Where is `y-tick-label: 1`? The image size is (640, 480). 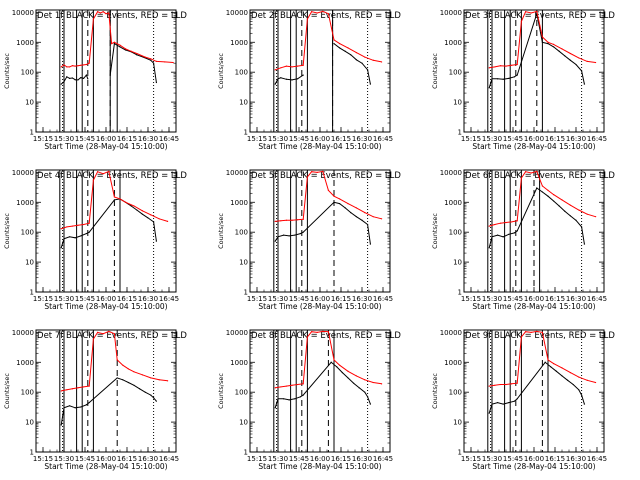 y-tick-label: 1 is located at coordinates (460, 133).